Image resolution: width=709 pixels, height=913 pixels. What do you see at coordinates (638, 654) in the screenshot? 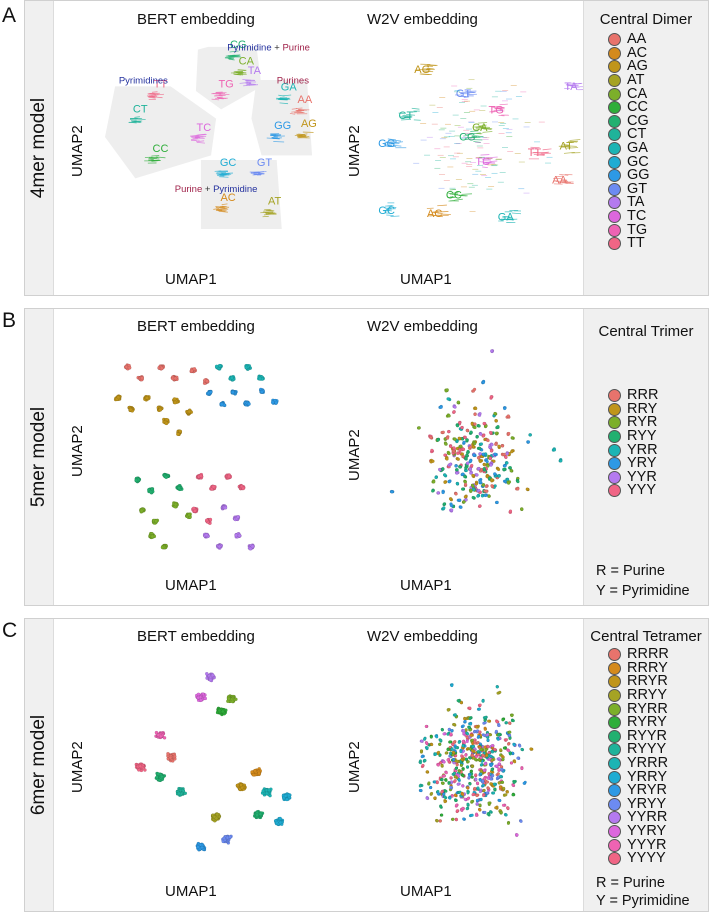
I see `panel-c-legend-entry: RRRR` at bounding box center [638, 654].